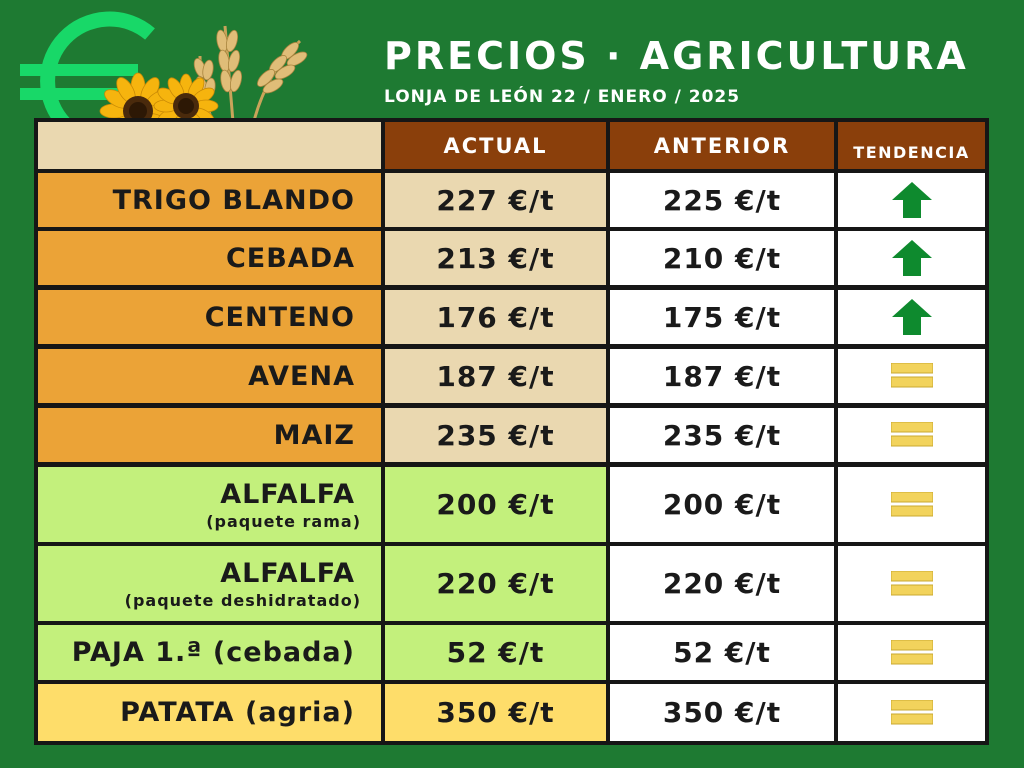 Image resolution: width=1024 pixels, height=768 pixels. I want to click on page-title: PRECIOS · AGRICULTURA, so click(676, 56).